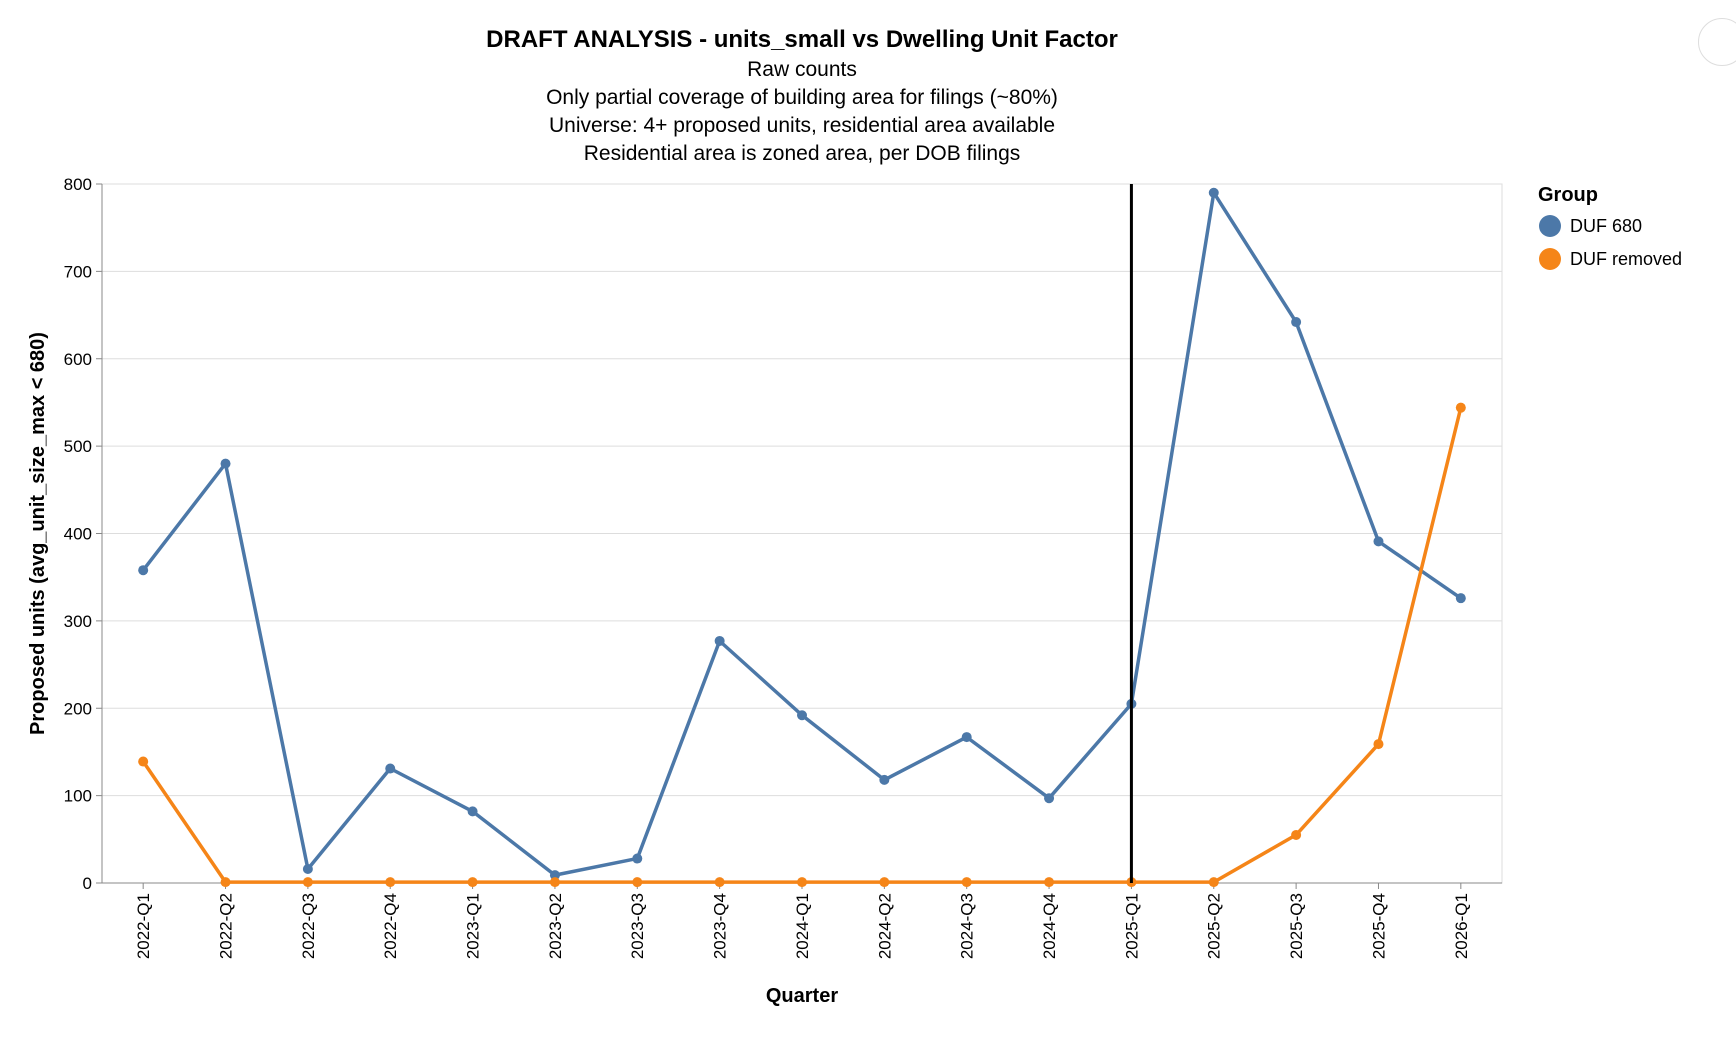 The width and height of the screenshot is (1736, 1044). I want to click on y-axis: 0 100 200 300 400 500 600 700 800, so click(83, 534).